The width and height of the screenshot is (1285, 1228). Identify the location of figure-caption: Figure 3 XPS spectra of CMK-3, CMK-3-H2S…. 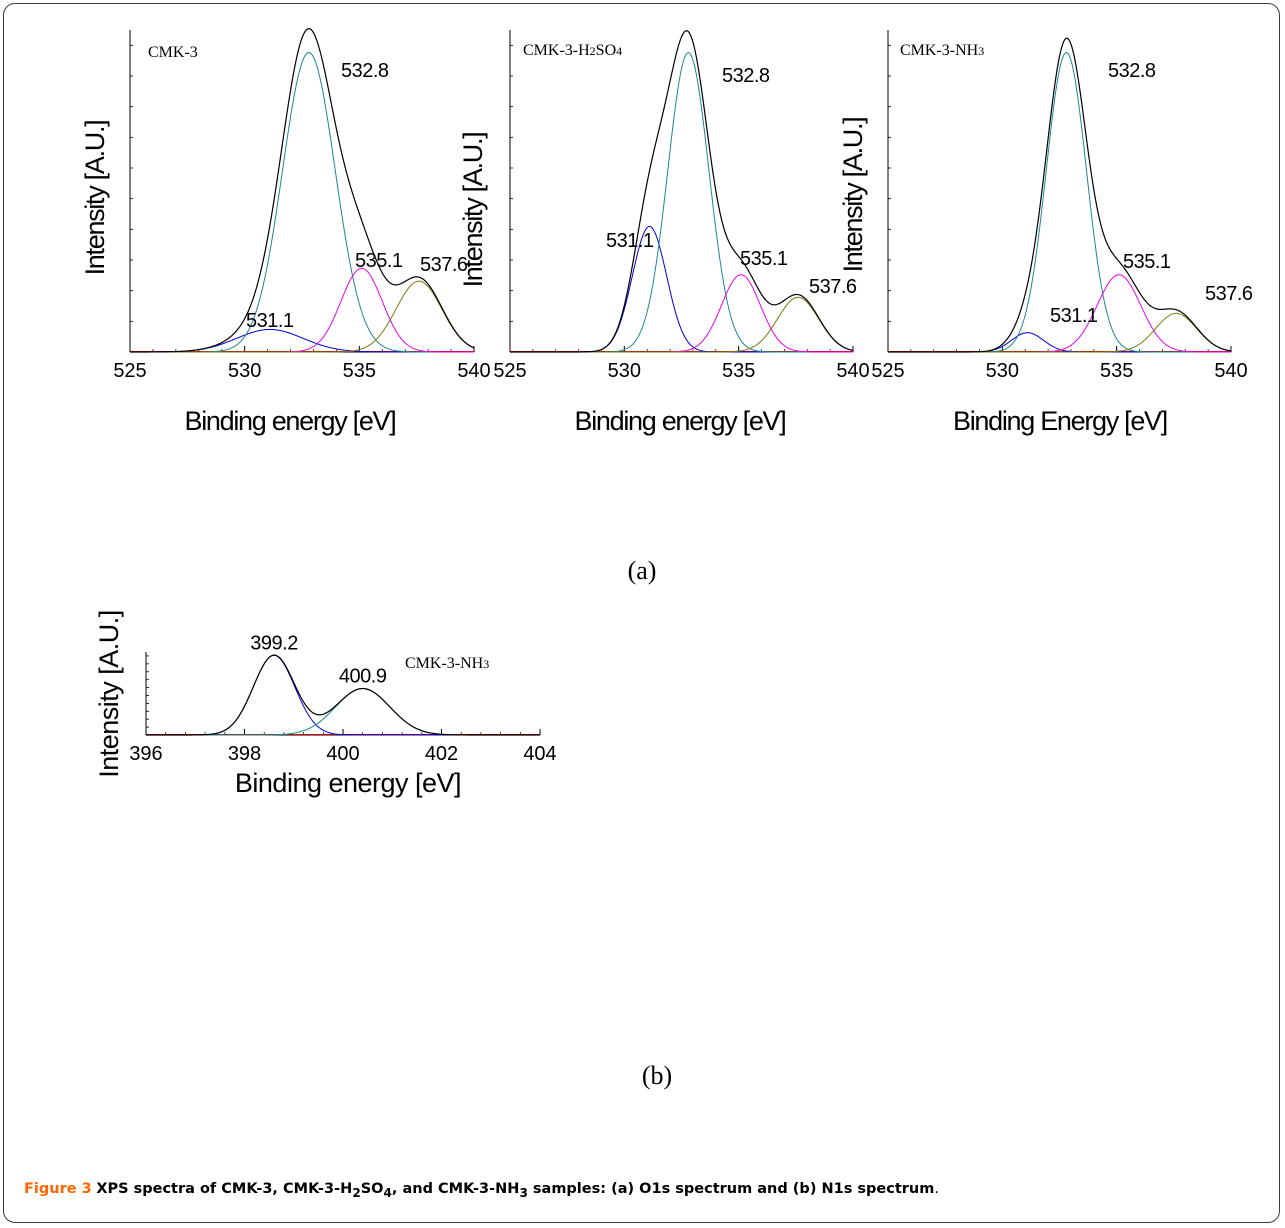
(644, 1190).